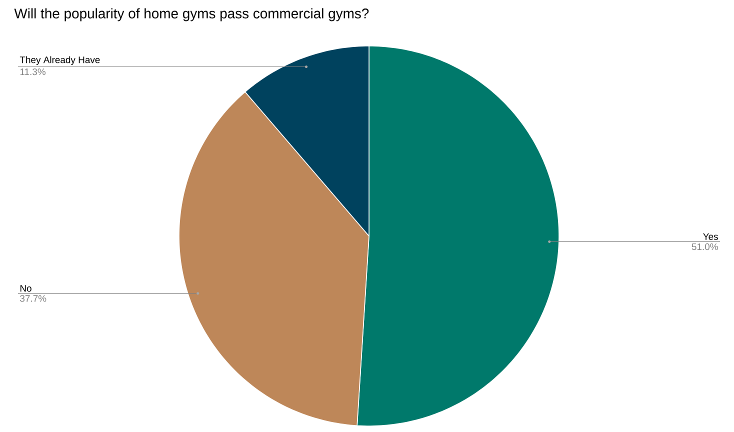  Describe the element at coordinates (33, 72) in the screenshot. I see `data-label: 11.3%` at that location.